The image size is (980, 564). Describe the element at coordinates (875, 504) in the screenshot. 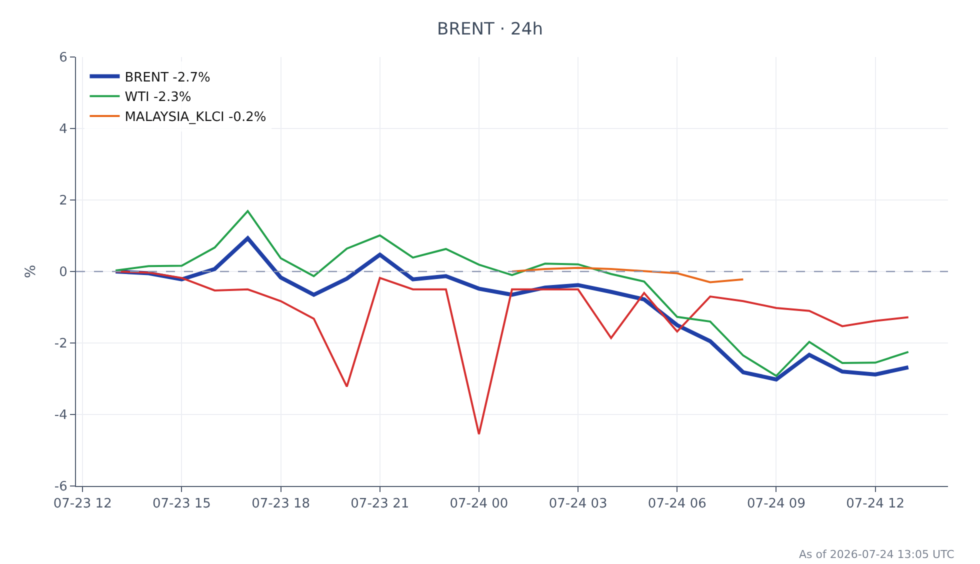

I see `x-tick-label: 07-24 12` at that location.